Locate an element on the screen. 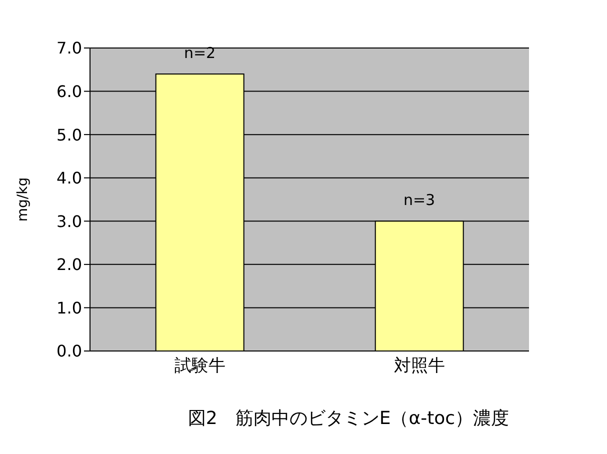 The image size is (607, 454). x-tick-label: 試験牛 is located at coordinates (200, 366).